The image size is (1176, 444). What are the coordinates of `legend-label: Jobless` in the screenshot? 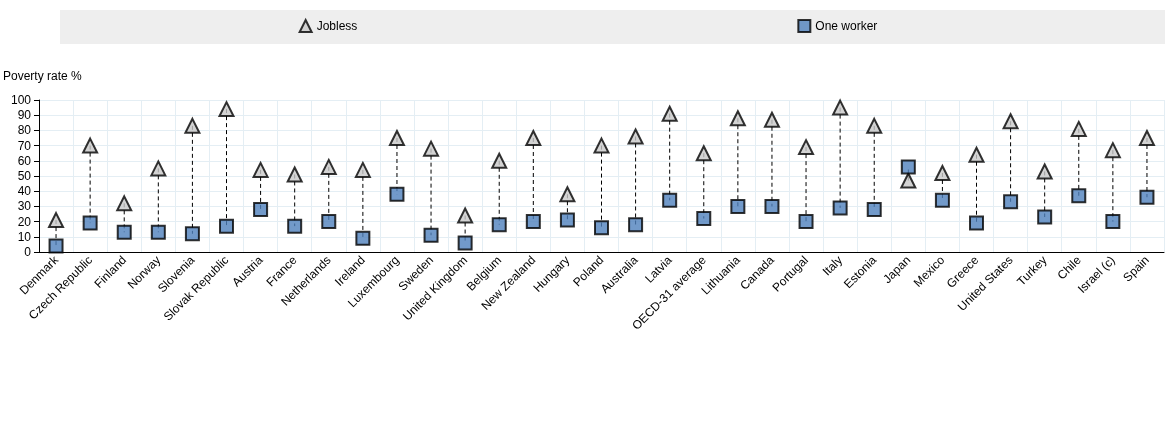 It's located at (337, 26).